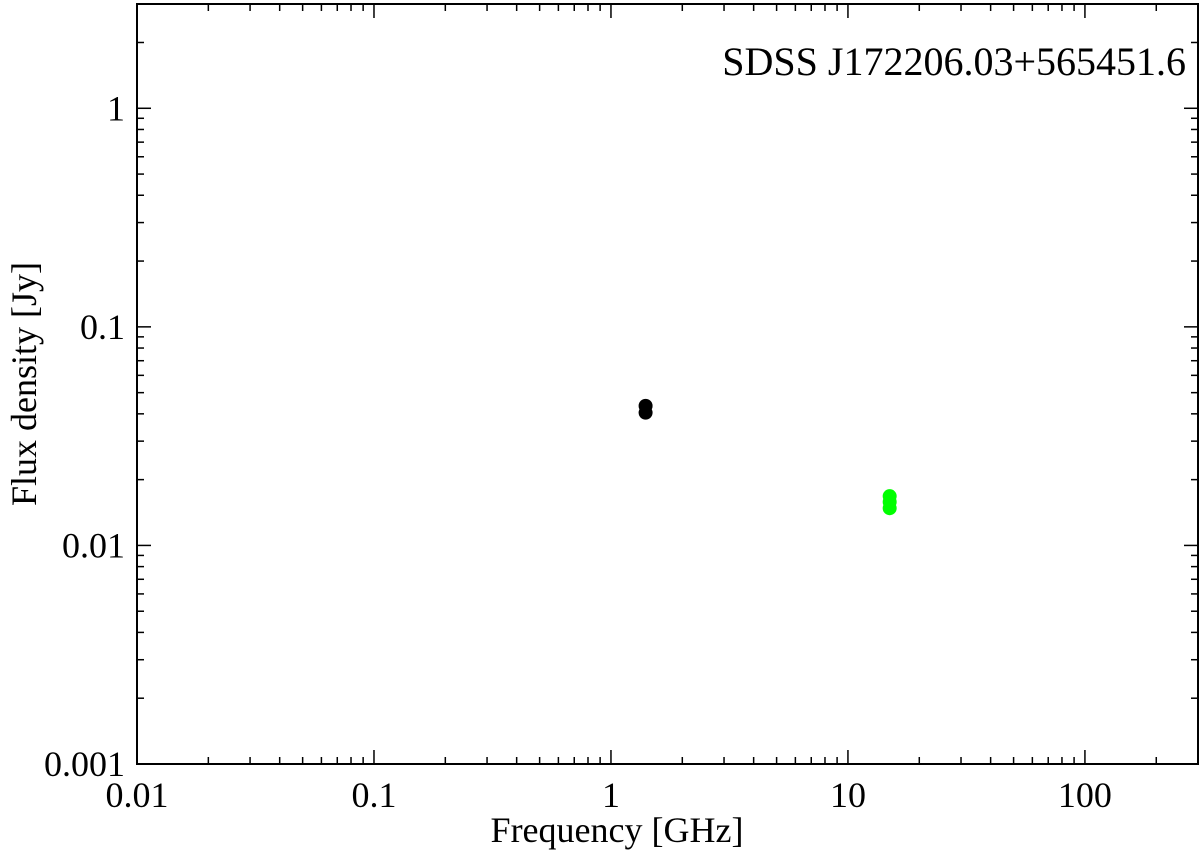  Describe the element at coordinates (611, 795) in the screenshot. I see `x-tick-label: 1` at that location.